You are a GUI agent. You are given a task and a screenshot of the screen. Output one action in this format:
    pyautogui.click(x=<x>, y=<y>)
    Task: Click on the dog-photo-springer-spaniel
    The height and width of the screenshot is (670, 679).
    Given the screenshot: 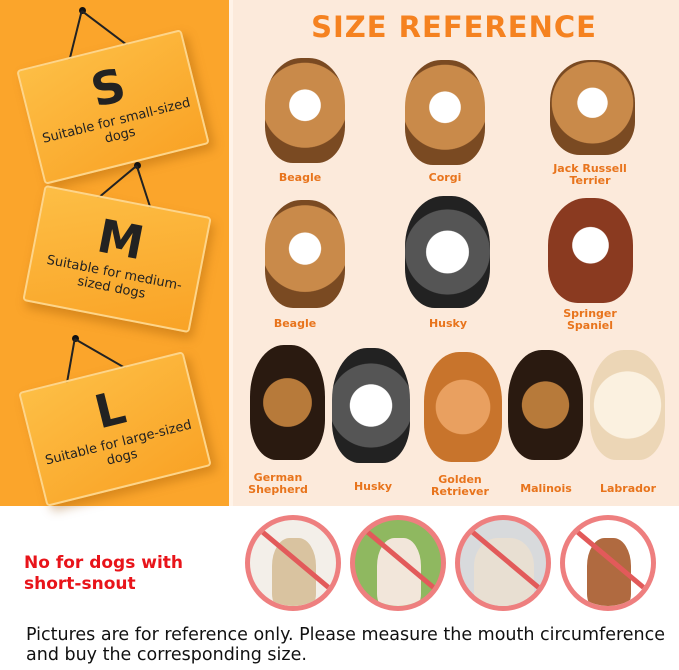 What is the action you would take?
    pyautogui.click(x=590, y=250)
    